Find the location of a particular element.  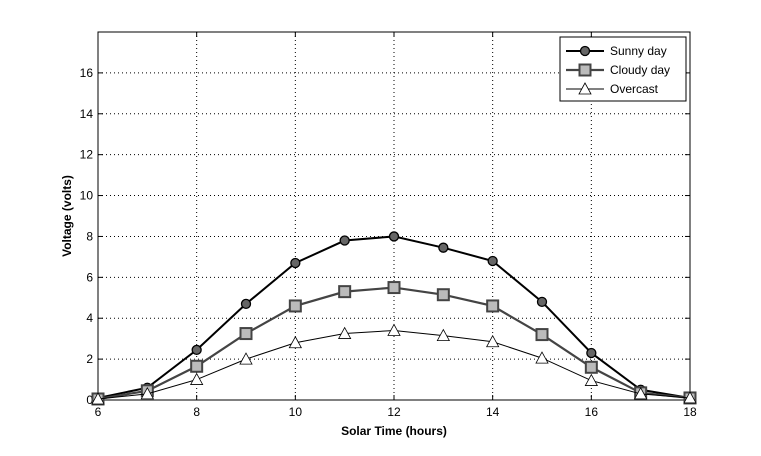

y-tick-label: 0 is located at coordinates (89, 400).